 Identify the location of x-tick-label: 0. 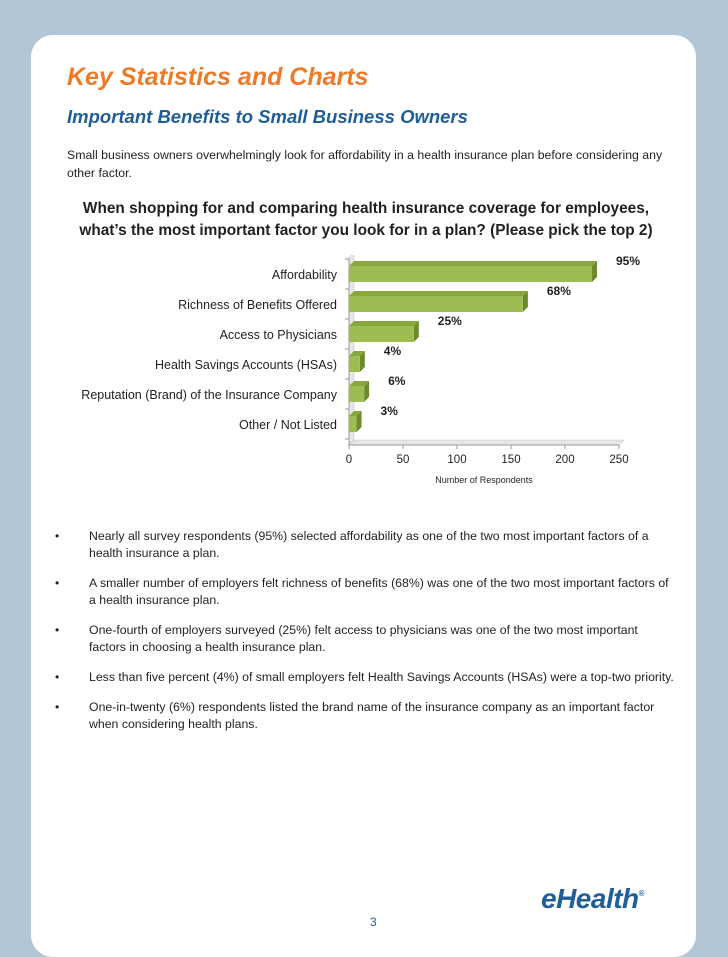
(349, 460).